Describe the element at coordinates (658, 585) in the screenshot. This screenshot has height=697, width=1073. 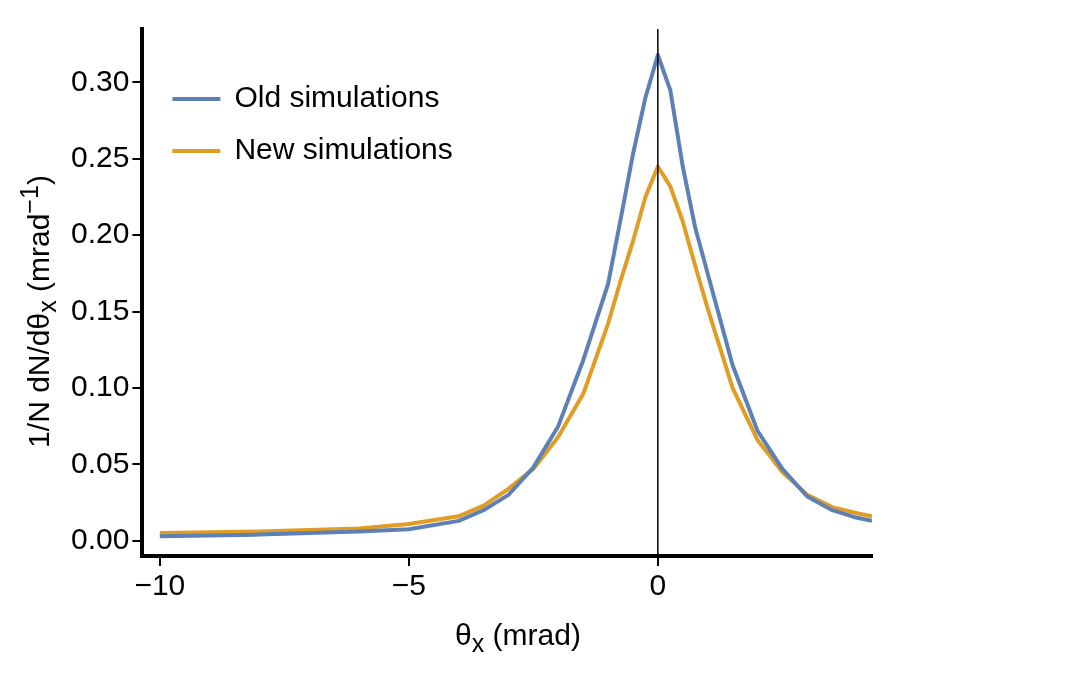
I see `x-tick-label: 0` at that location.